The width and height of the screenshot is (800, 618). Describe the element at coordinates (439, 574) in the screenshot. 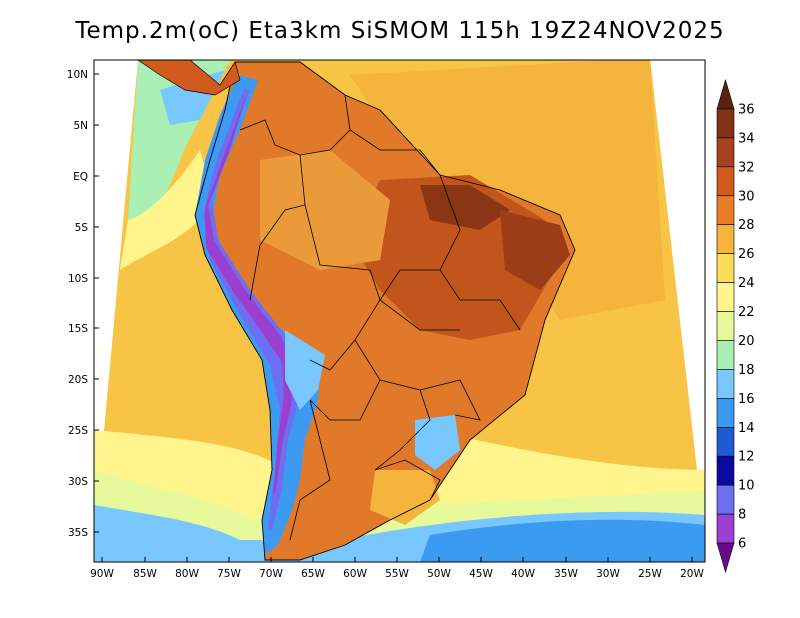

I see `lon-label-50w: 50W` at that location.